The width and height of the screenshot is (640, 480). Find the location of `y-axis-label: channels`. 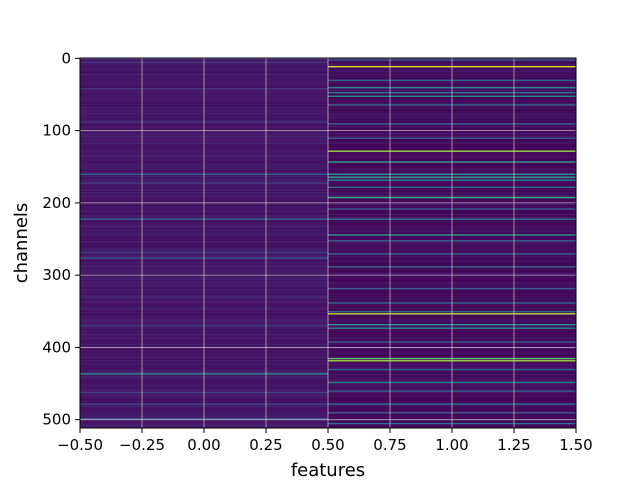

y-axis-label: channels is located at coordinates (21, 243).